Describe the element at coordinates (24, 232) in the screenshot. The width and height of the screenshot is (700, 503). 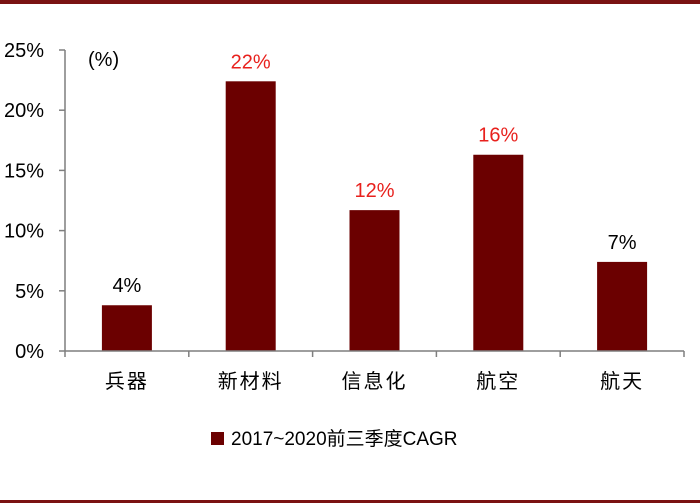
I see `y-tick-label: 10%` at that location.